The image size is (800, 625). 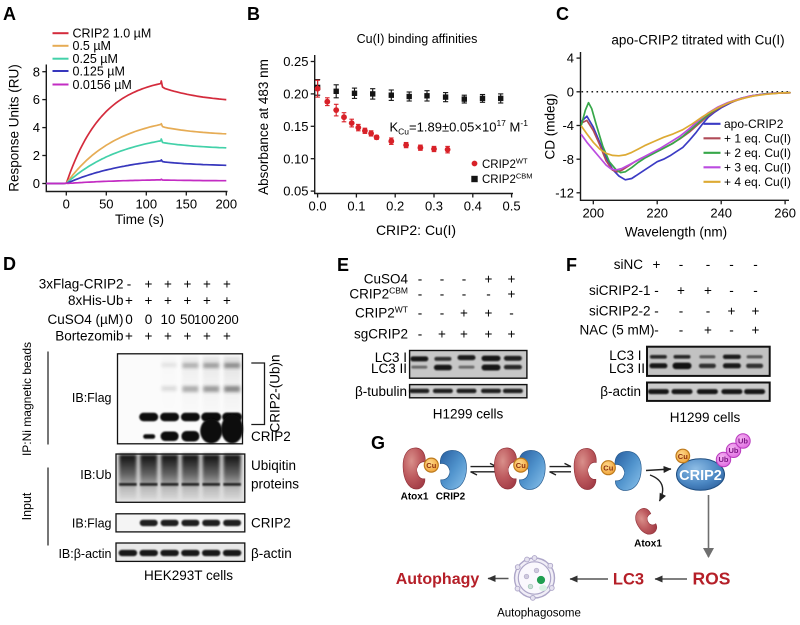 What do you see at coordinates (343, 265) in the screenshot?
I see `svg-text: E` at bounding box center [343, 265].